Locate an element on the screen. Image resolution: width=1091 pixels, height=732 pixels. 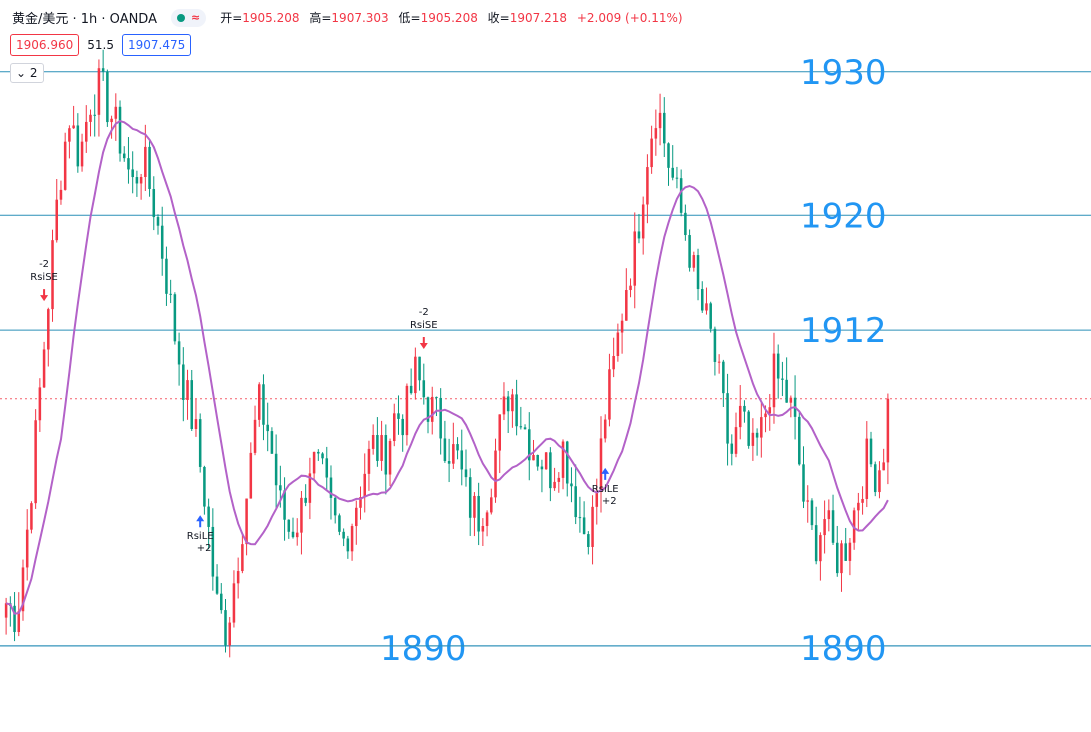
level-label: 1912 is located at coordinates (843, 331).